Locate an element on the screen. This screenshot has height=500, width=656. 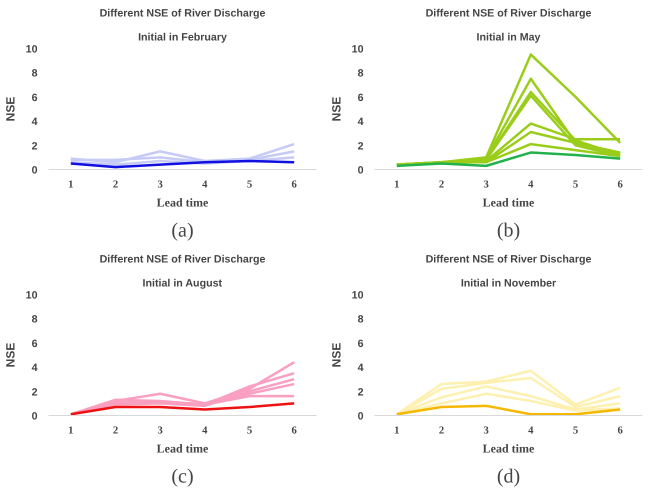
text: (d) is located at coordinates (508, 477).